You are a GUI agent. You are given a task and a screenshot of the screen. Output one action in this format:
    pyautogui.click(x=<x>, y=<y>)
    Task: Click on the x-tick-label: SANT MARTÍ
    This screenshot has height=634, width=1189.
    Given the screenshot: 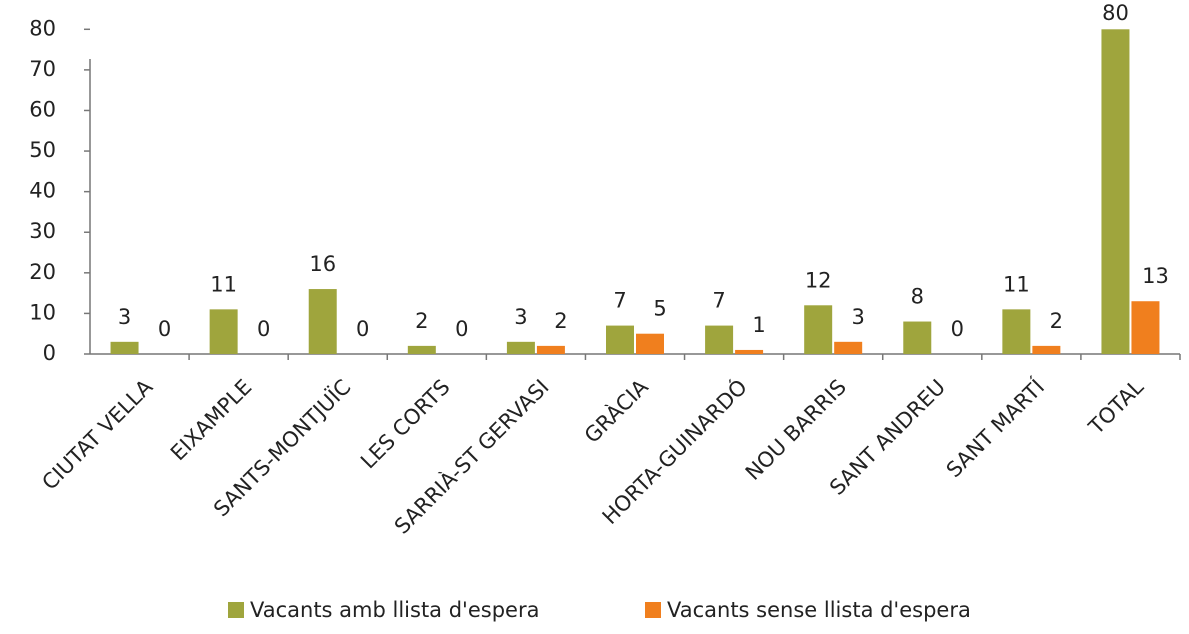 What is the action you would take?
    pyautogui.click(x=995, y=428)
    